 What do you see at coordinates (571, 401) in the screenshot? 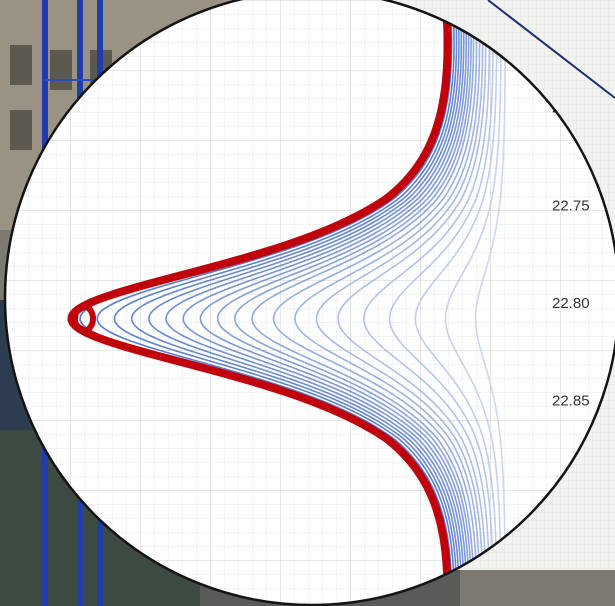
I see `y-tick-label: 22.85` at bounding box center [571, 401].